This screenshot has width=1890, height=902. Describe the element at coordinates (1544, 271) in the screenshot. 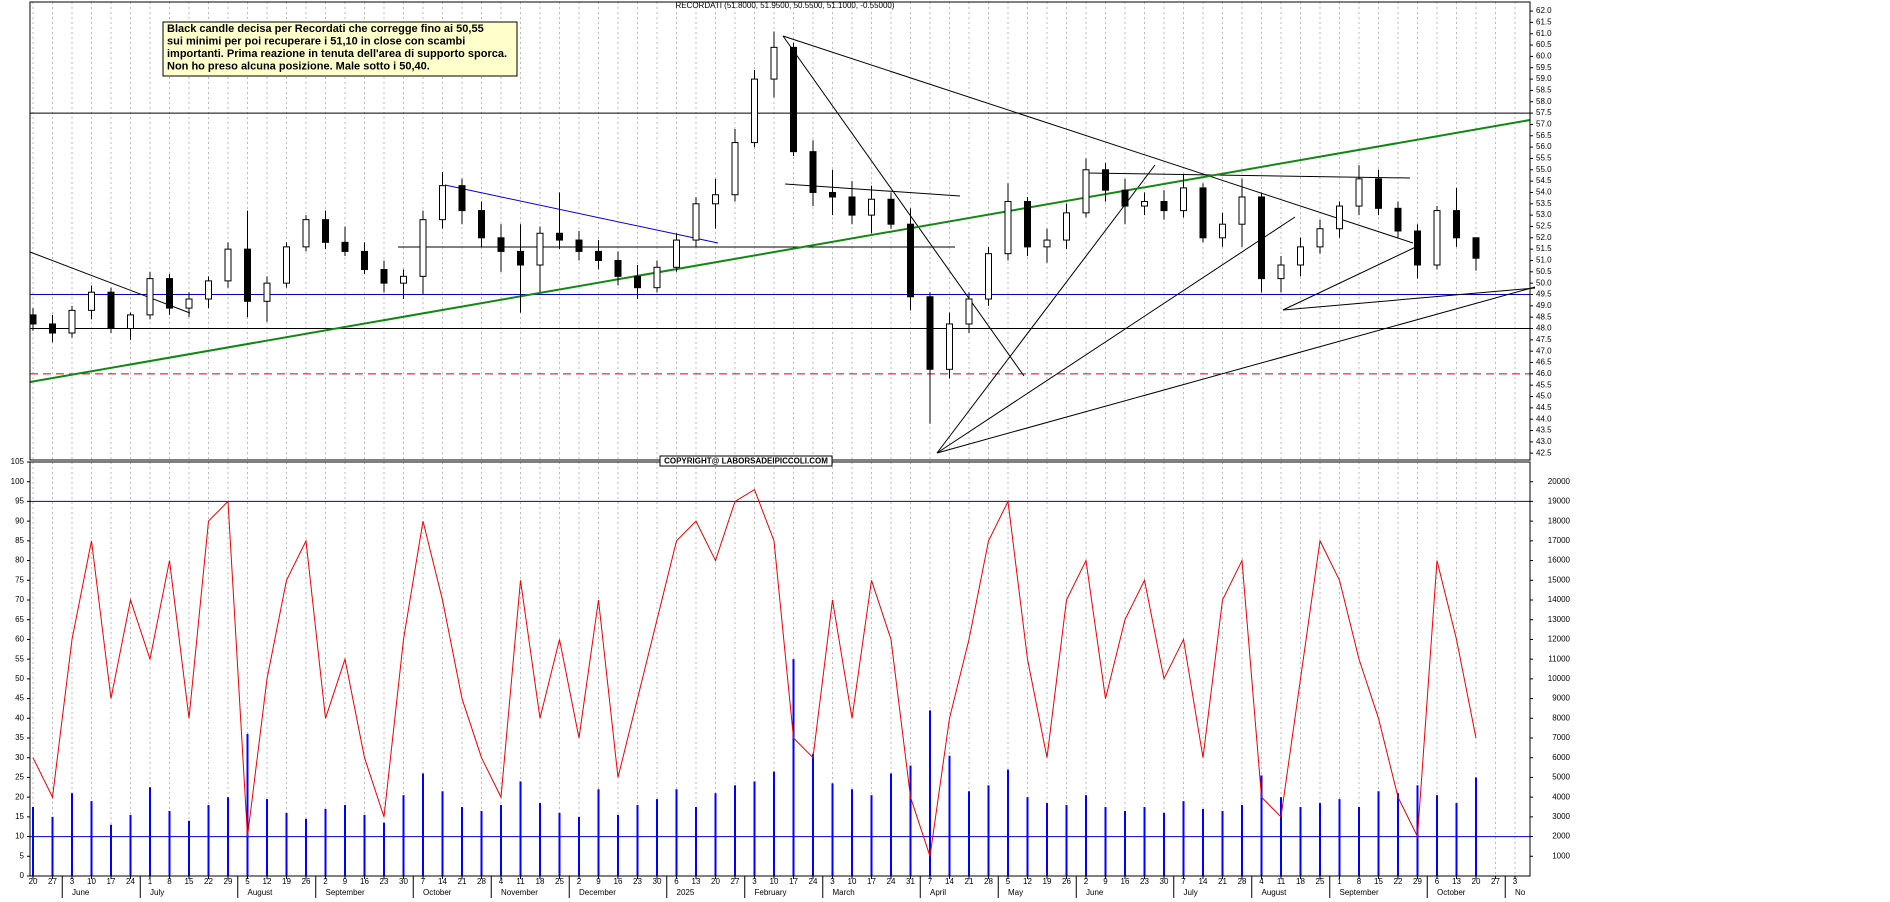

I see `y-tick-label: 50.5` at that location.